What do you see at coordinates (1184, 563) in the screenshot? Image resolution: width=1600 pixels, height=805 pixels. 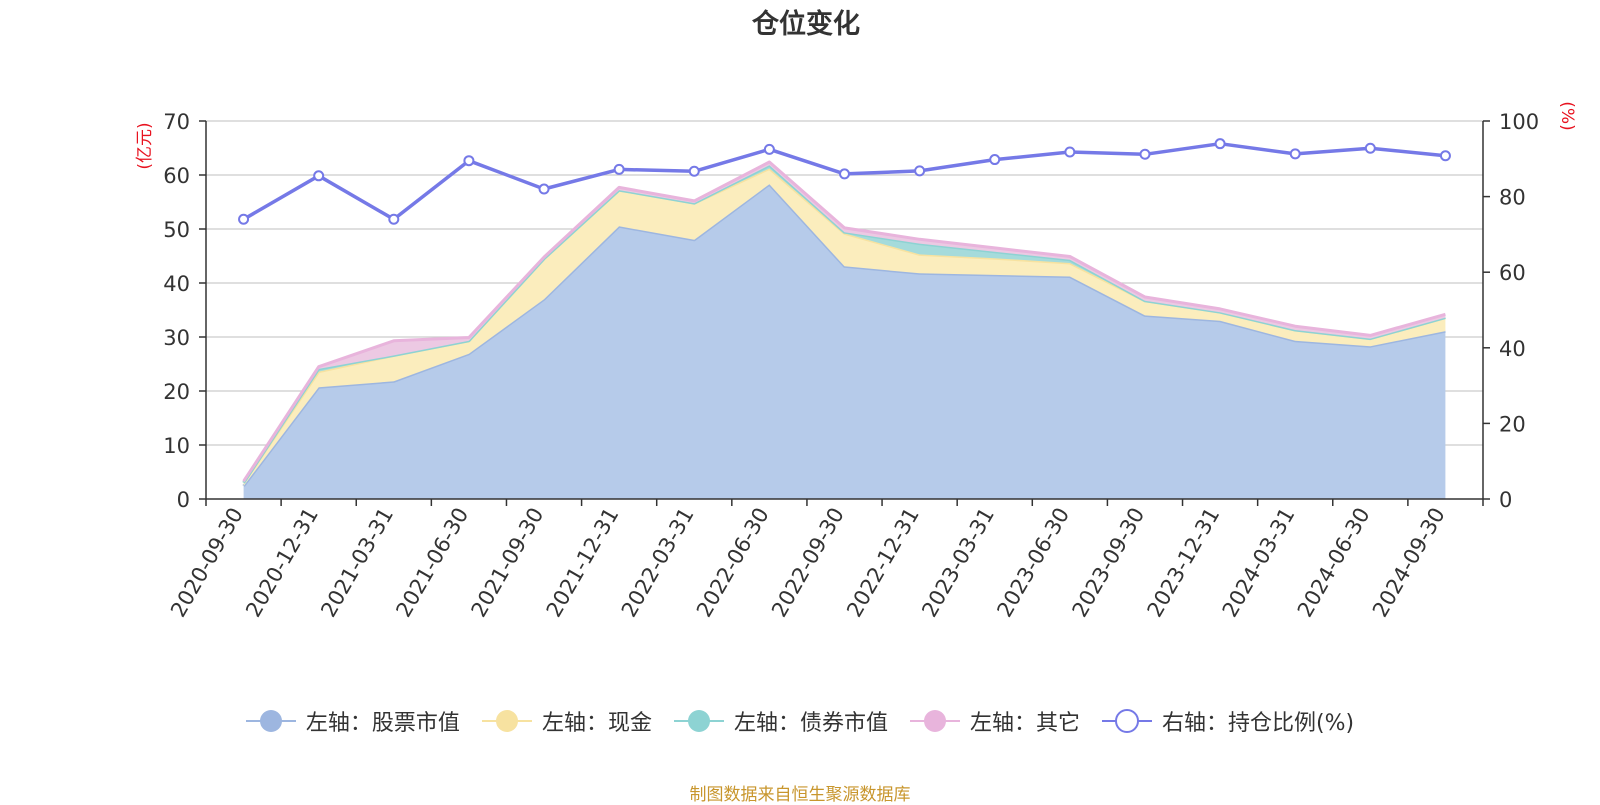 I see `x-tick-label: 2023-12-31` at bounding box center [1184, 563].